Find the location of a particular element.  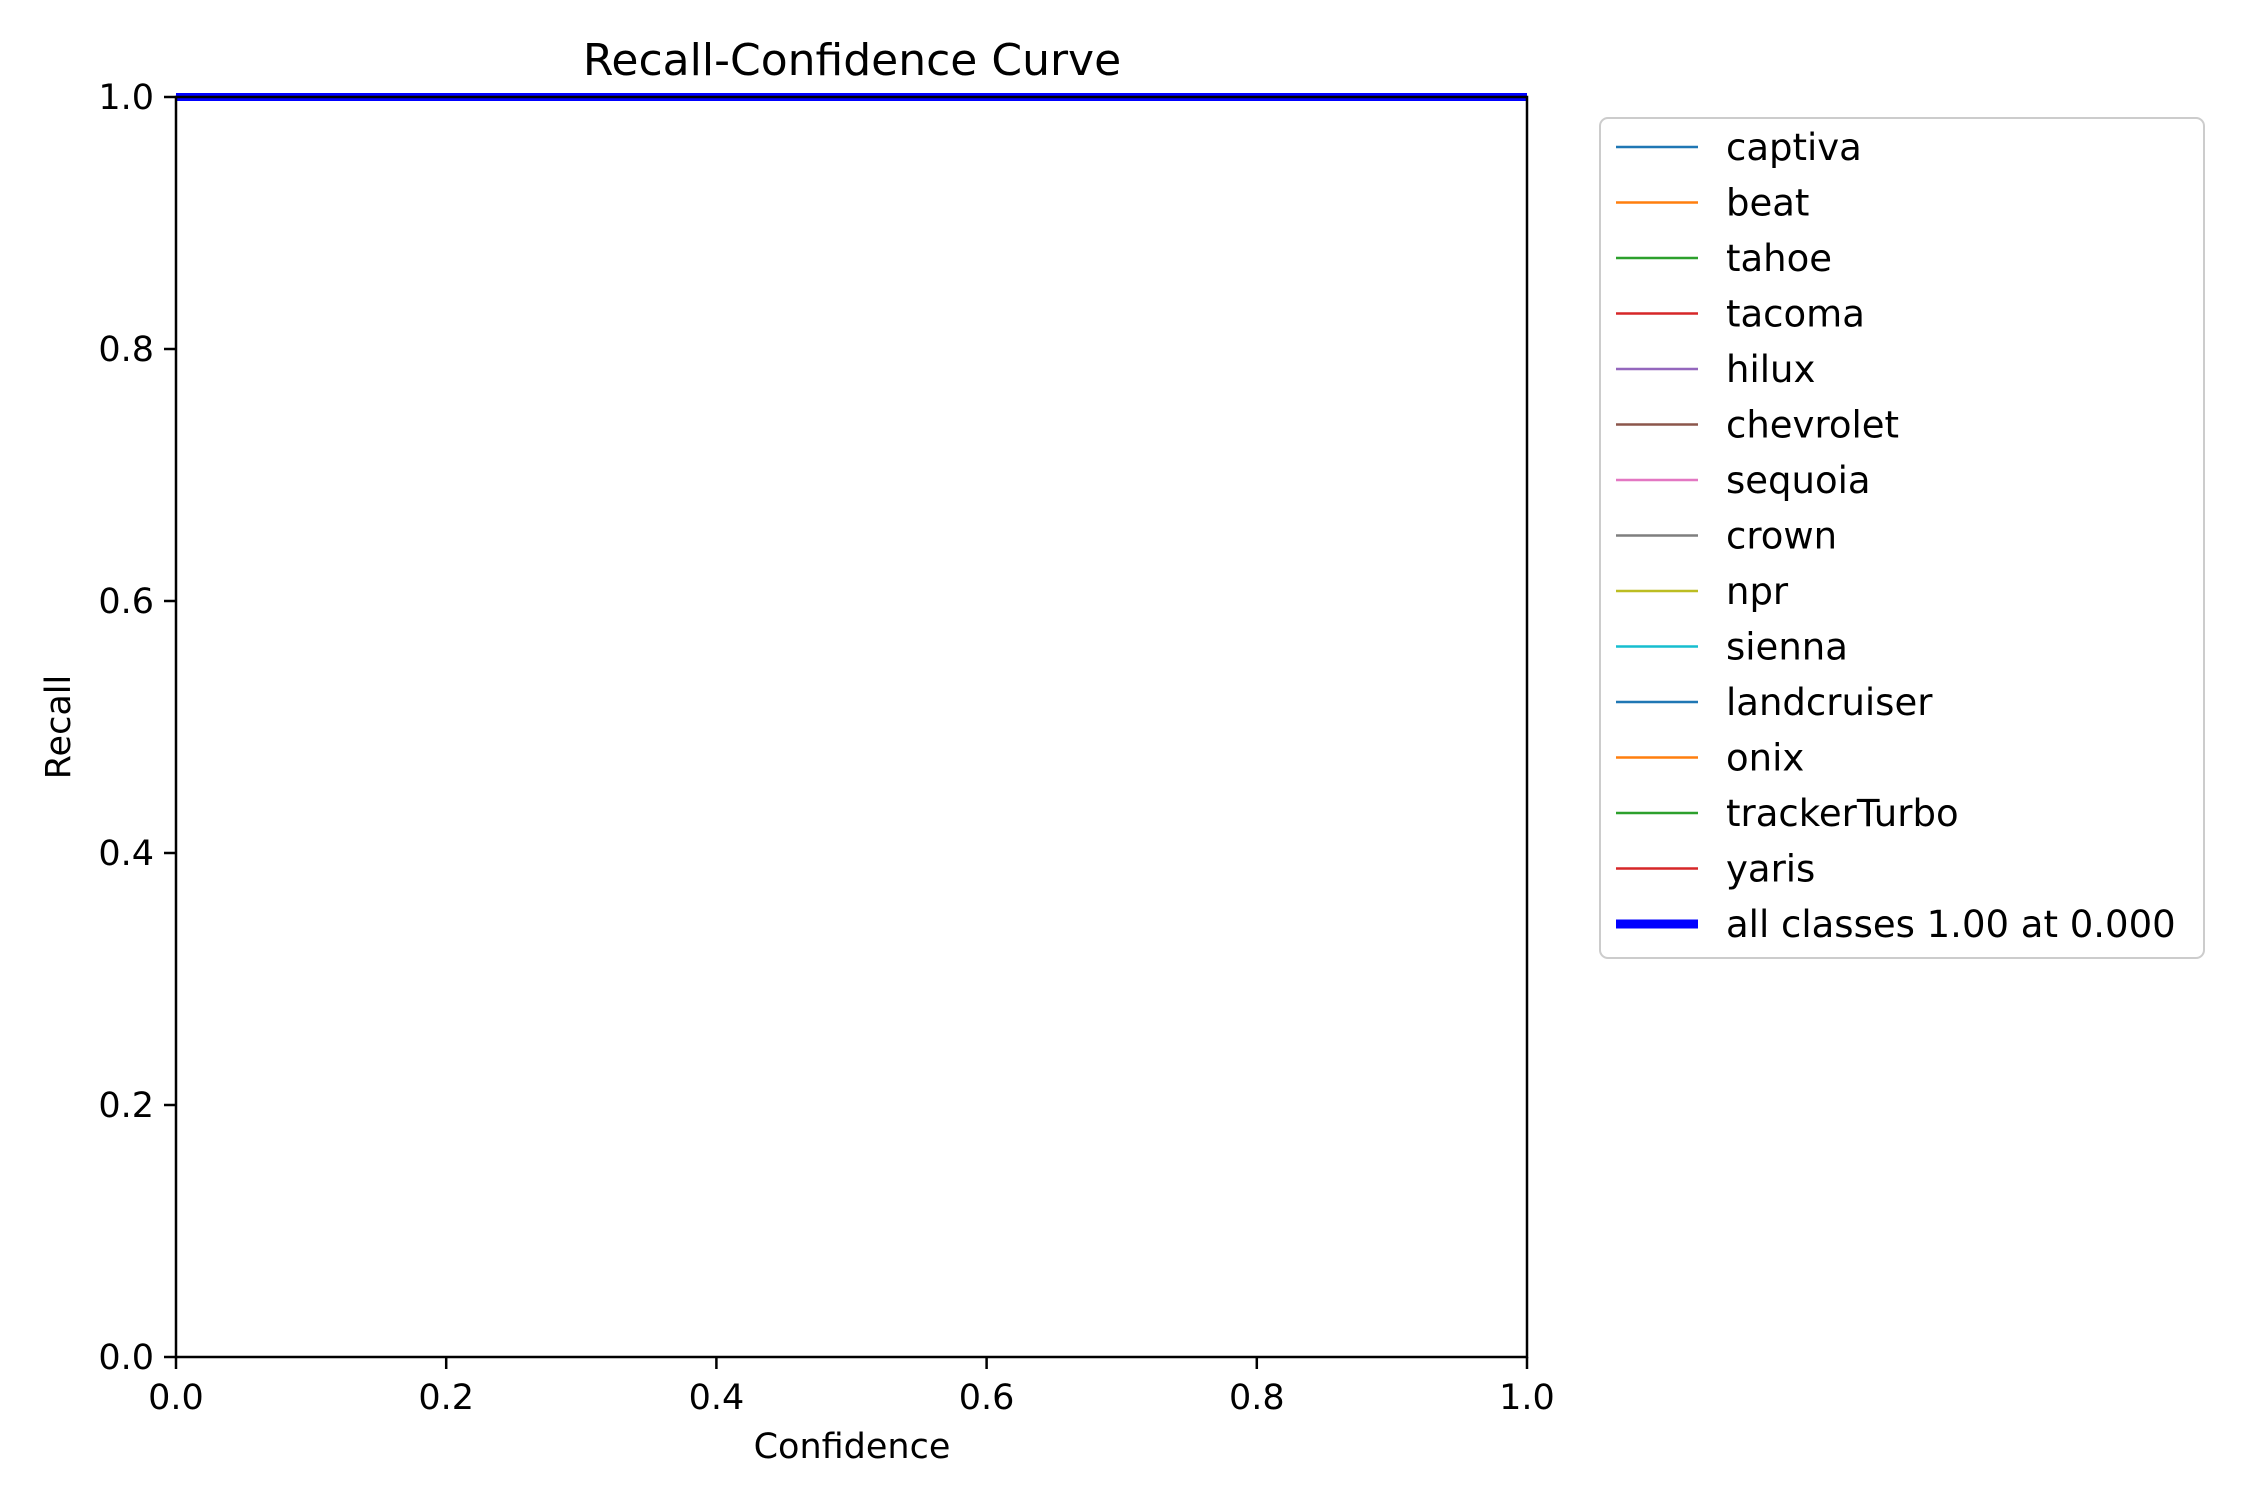

x-tick-label: 1.0 is located at coordinates (1527, 1398).